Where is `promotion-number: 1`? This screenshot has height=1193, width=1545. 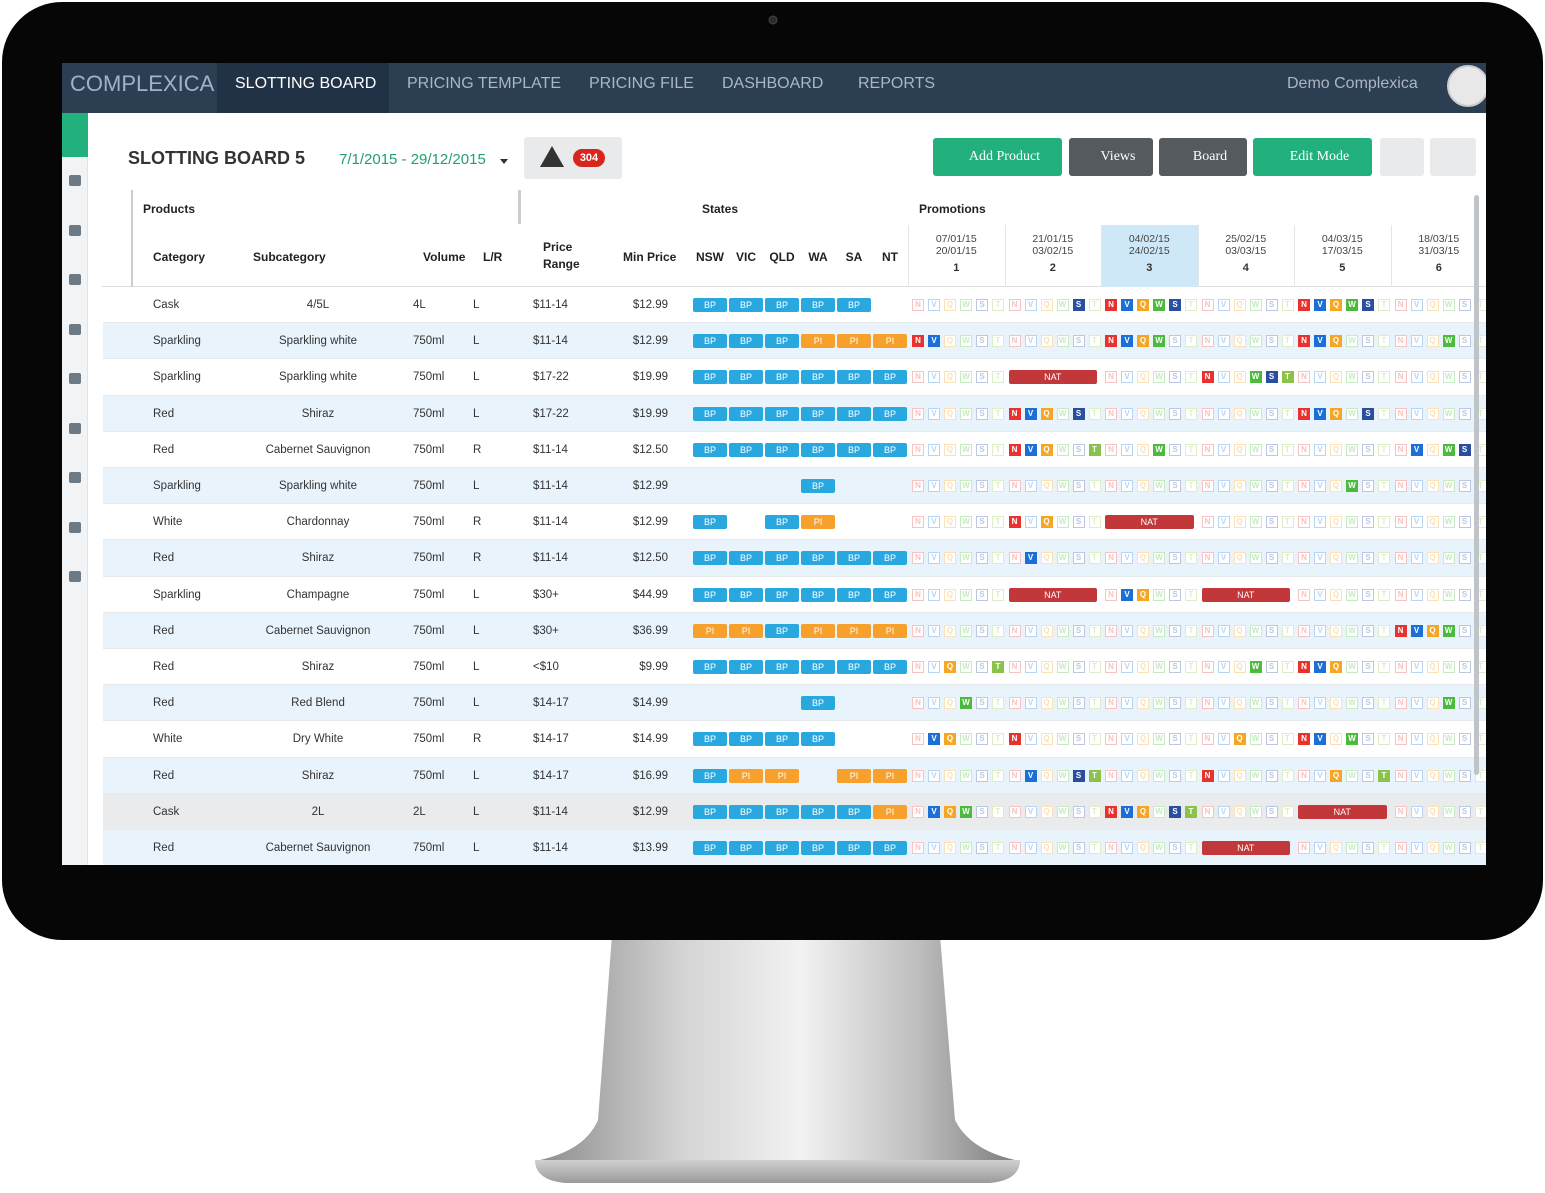 promotion-number: 1 is located at coordinates (956, 268).